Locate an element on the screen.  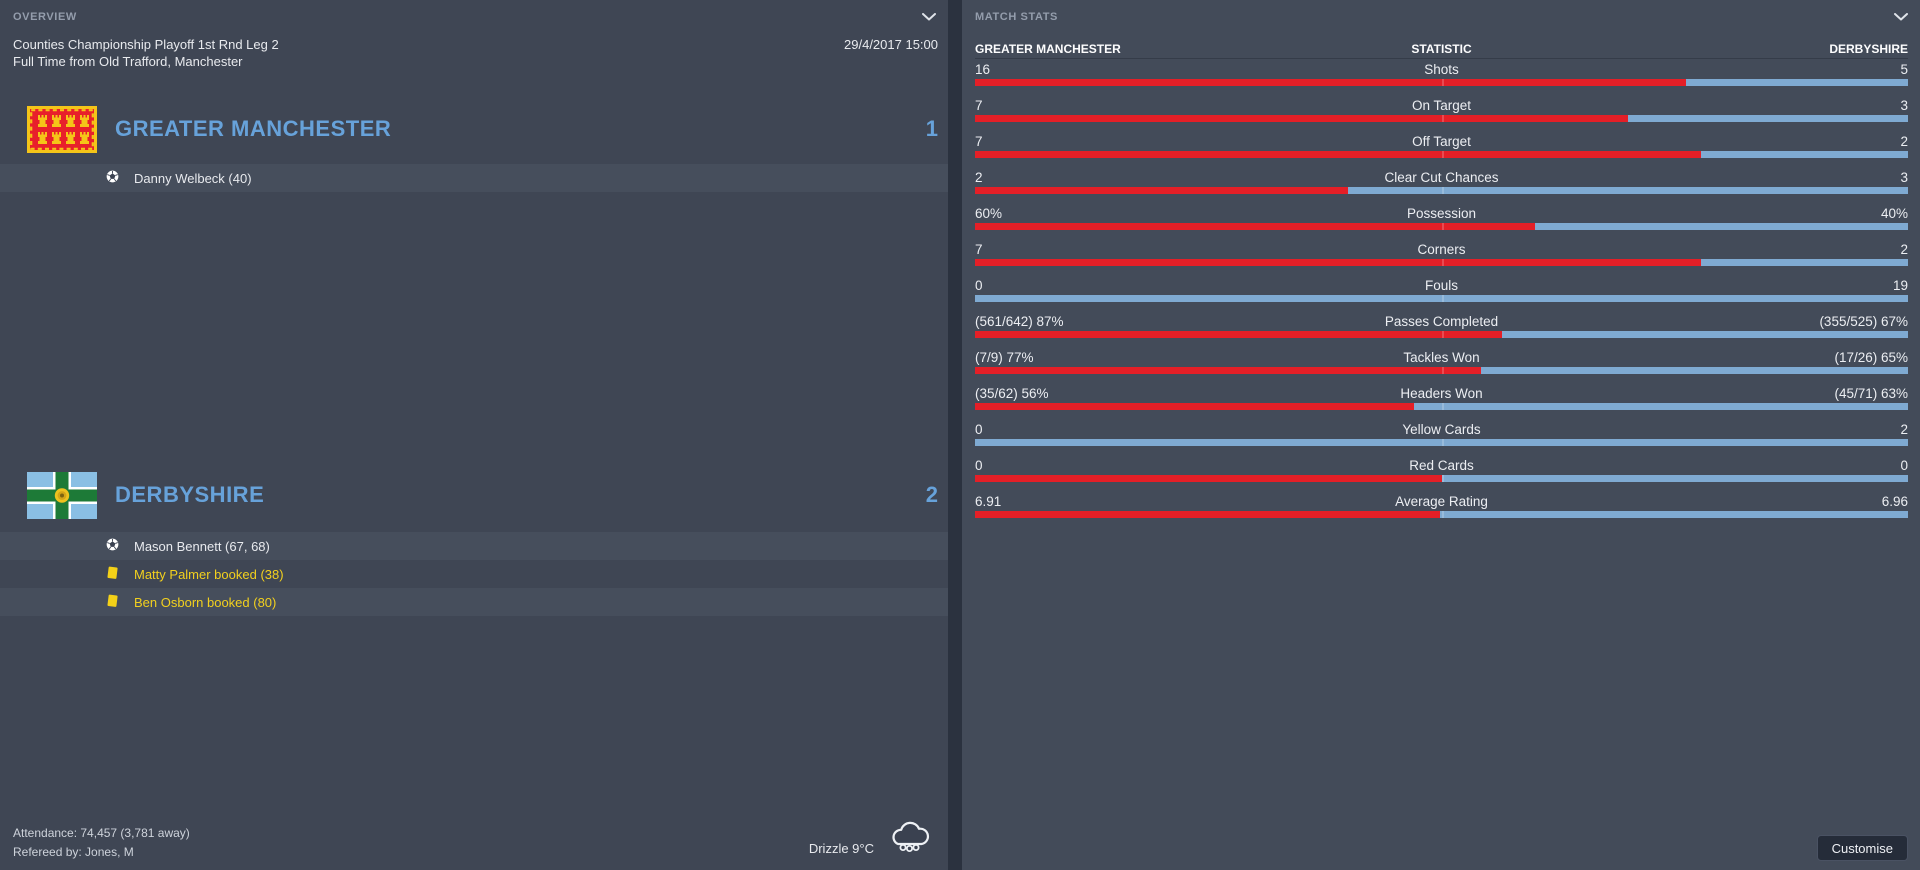
stat-home-value: (7/9) 77% is located at coordinates (1004, 357).